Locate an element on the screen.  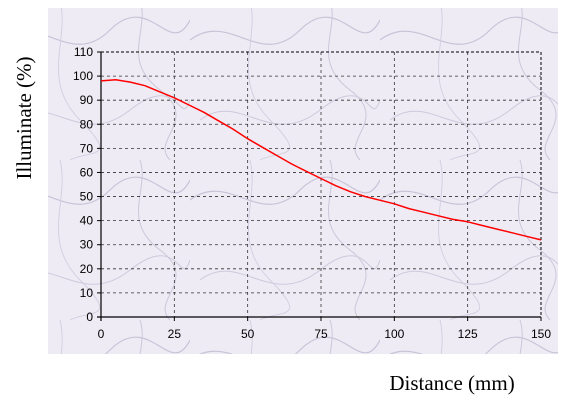
x-tick-label: 25 is located at coordinates (175, 334).